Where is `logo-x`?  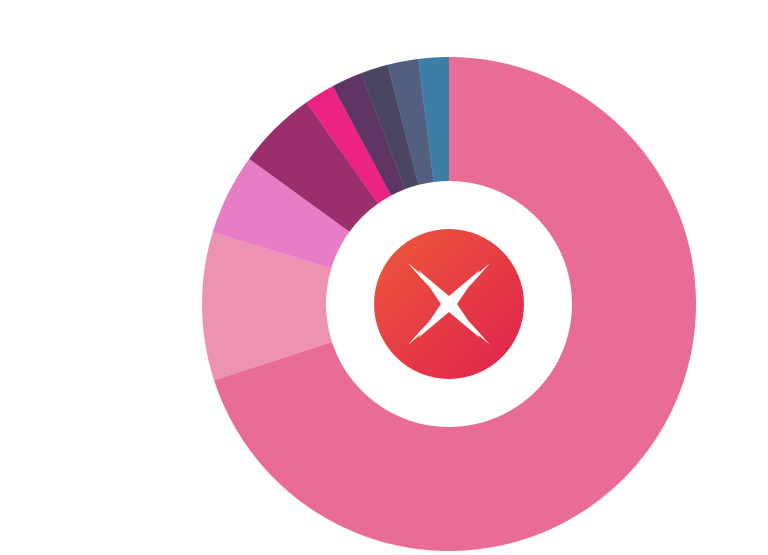 logo-x is located at coordinates (449, 304).